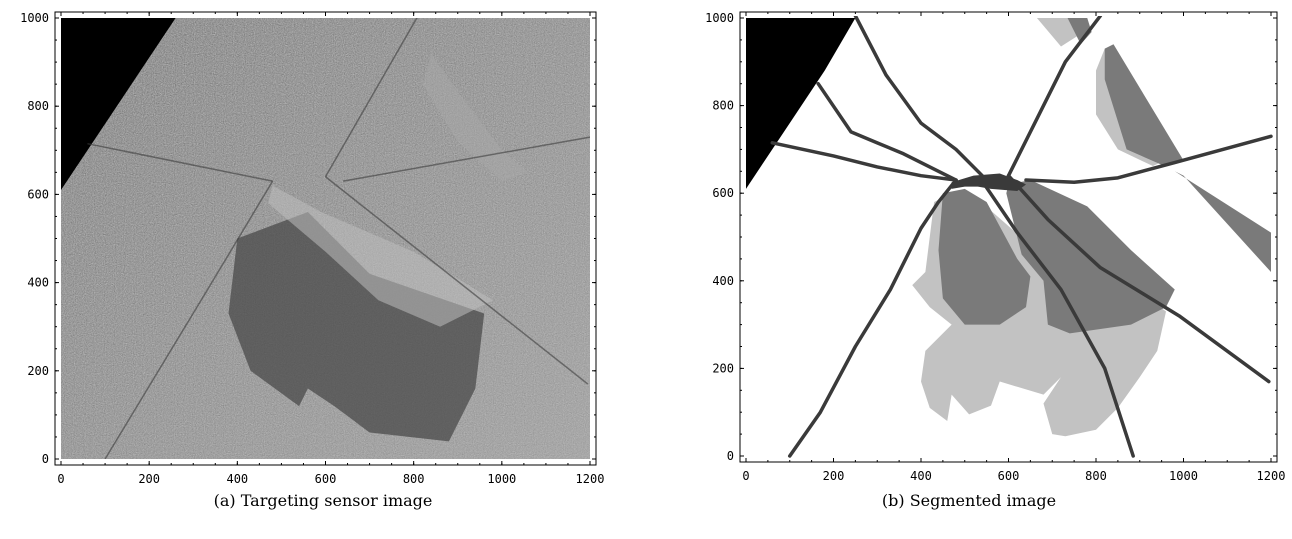 The width and height of the screenshot is (1292, 539). What do you see at coordinates (801, 103) in the screenshot?
I see `segment-region-black` at bounding box center [801, 103].